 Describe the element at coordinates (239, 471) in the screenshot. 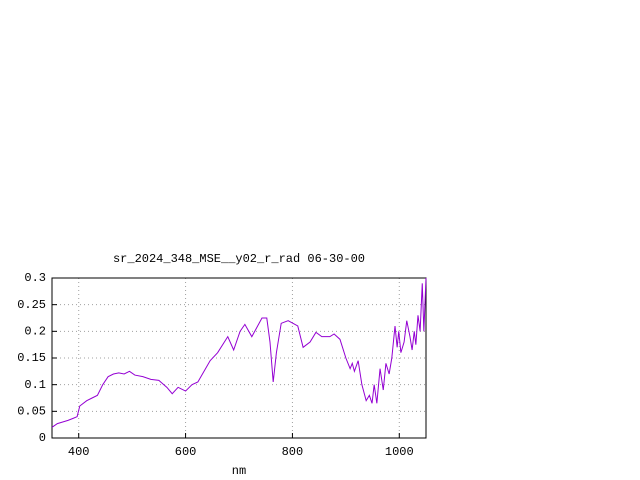

I see `x-axis-label: nm` at that location.